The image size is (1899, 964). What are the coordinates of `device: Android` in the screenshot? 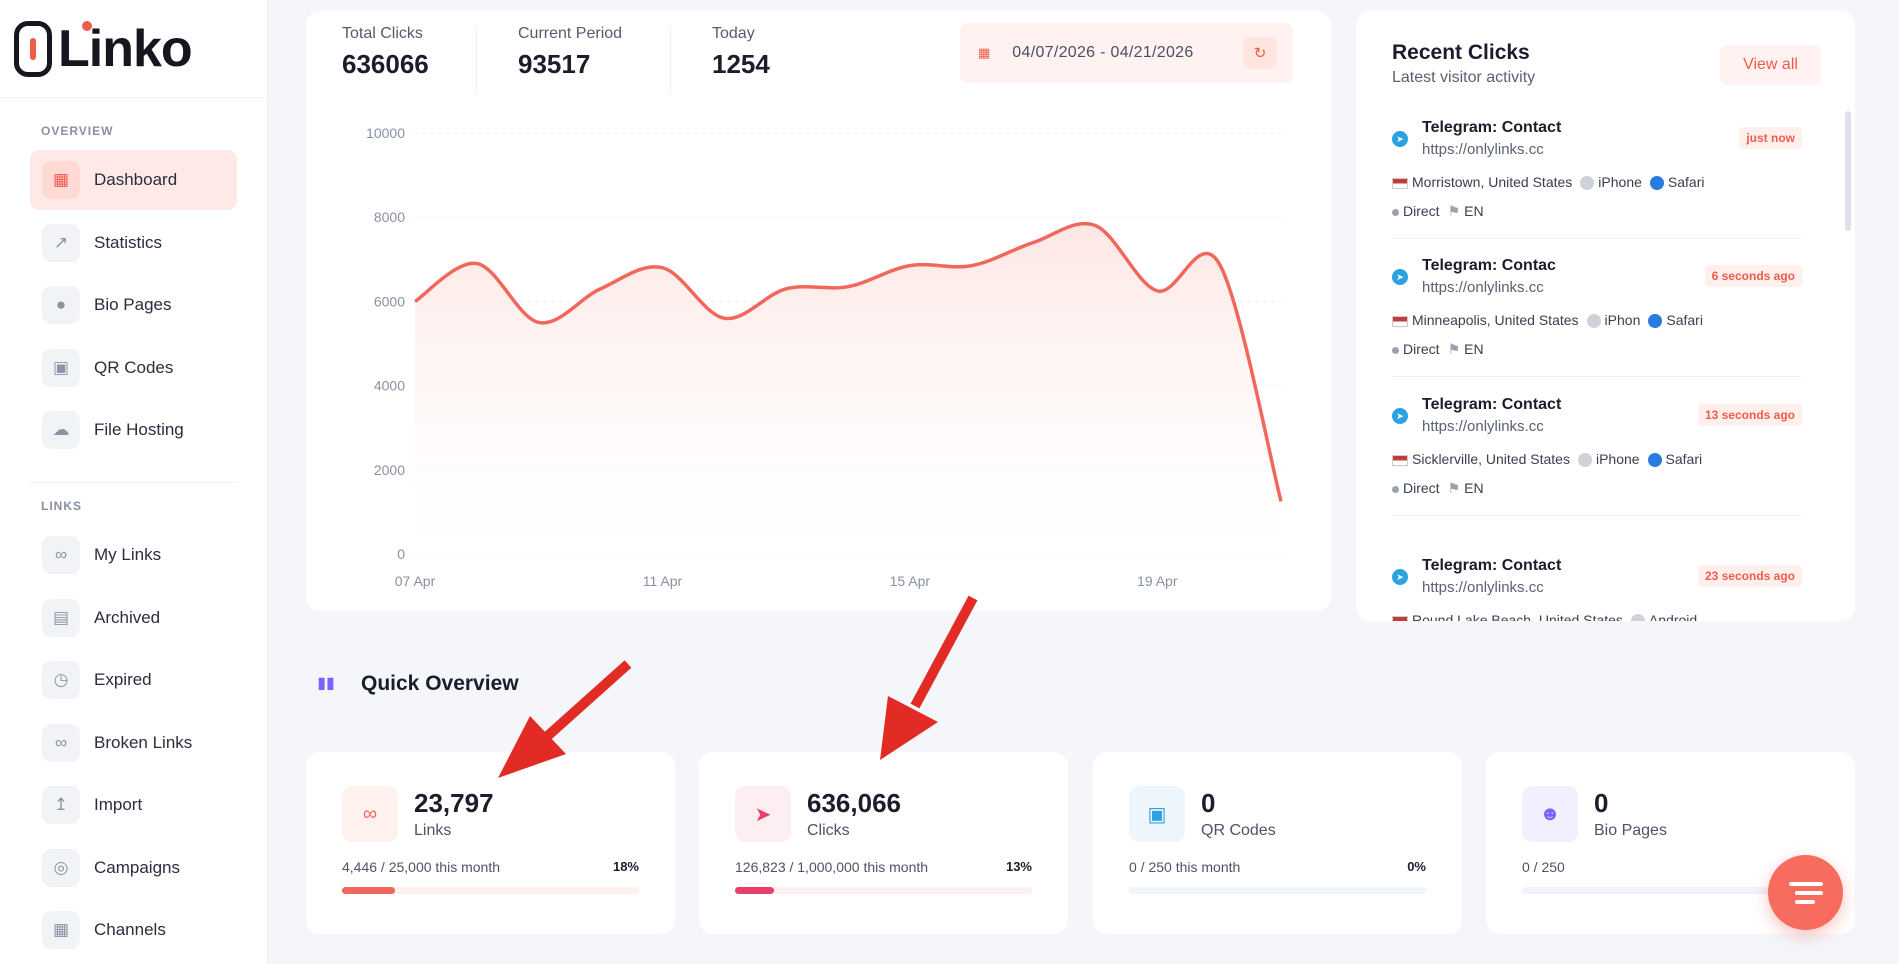 It's located at (1663, 616).